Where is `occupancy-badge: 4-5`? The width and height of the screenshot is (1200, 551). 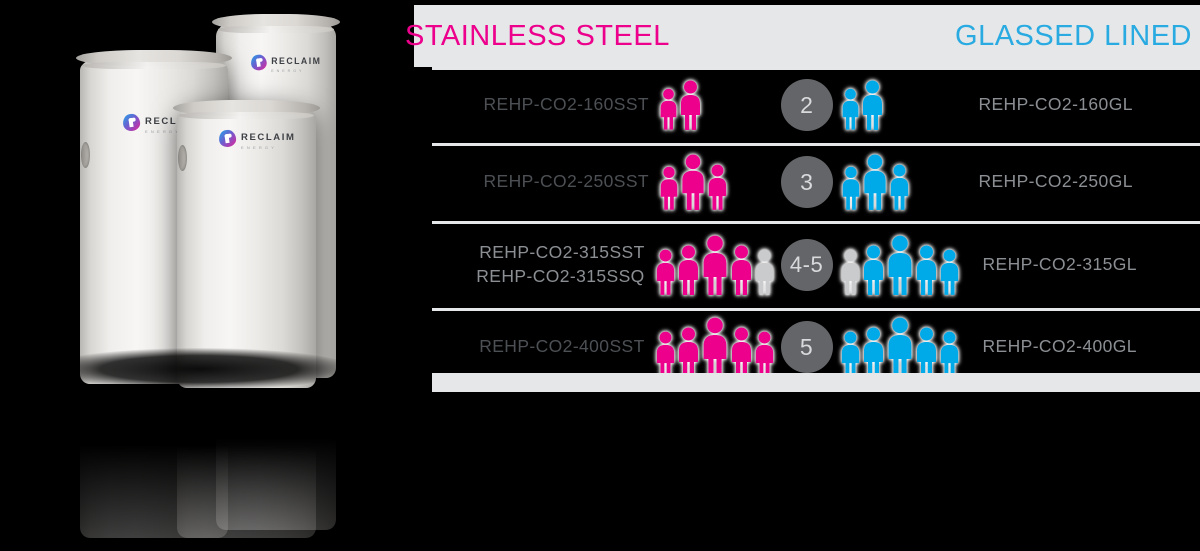
occupancy-badge: 4-5 is located at coordinates (806, 264).